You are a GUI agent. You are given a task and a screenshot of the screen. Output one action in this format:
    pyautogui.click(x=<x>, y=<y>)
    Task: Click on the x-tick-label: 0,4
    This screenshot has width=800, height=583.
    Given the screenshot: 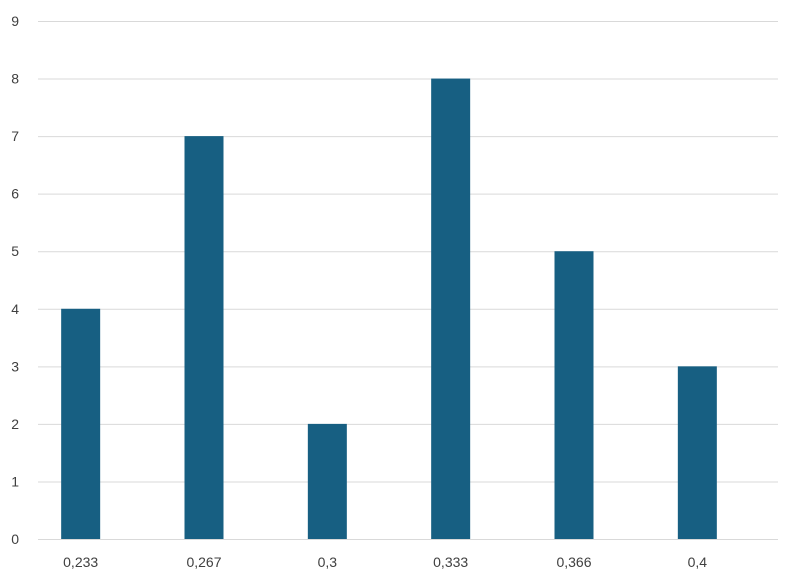 What is the action you would take?
    pyautogui.click(x=698, y=562)
    